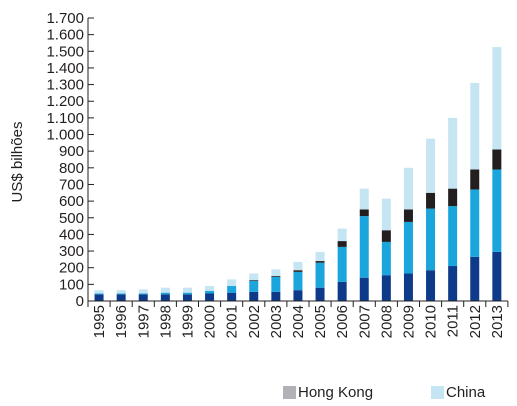 The height and width of the screenshot is (406, 517). I want to click on y-tick-label: 1.700, so click(65, 18).